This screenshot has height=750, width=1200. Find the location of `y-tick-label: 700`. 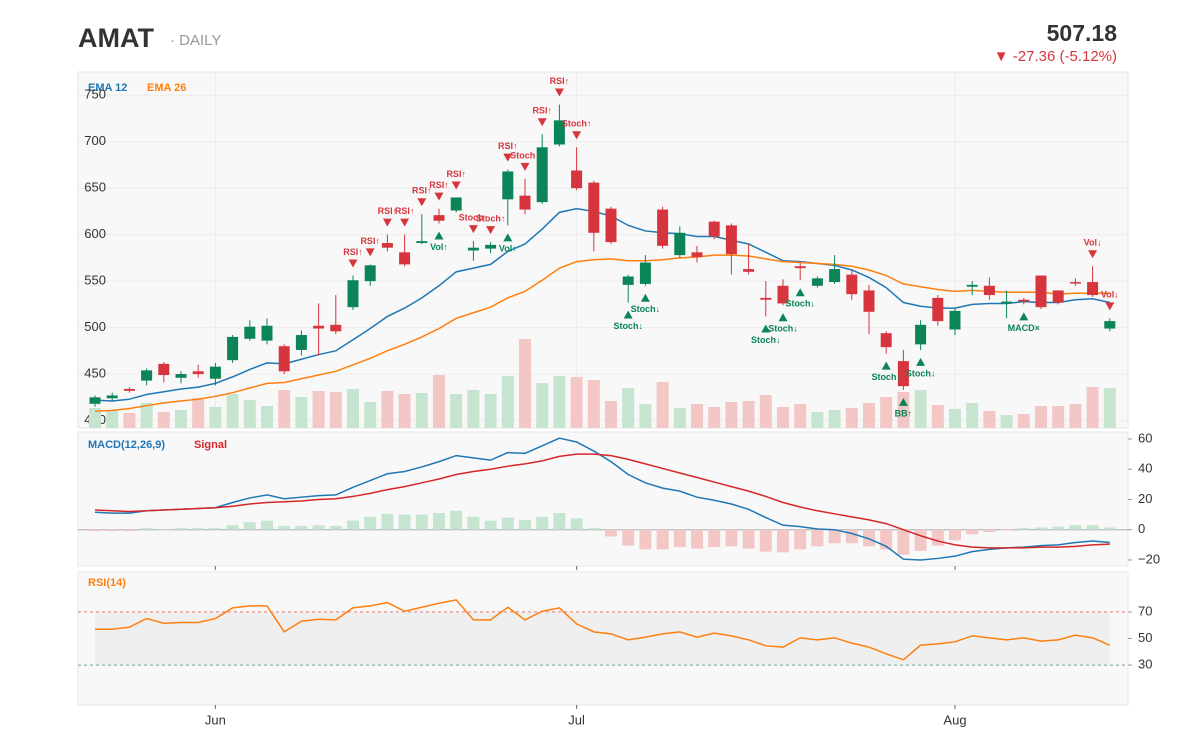

y-tick-label: 700 is located at coordinates (95, 140).